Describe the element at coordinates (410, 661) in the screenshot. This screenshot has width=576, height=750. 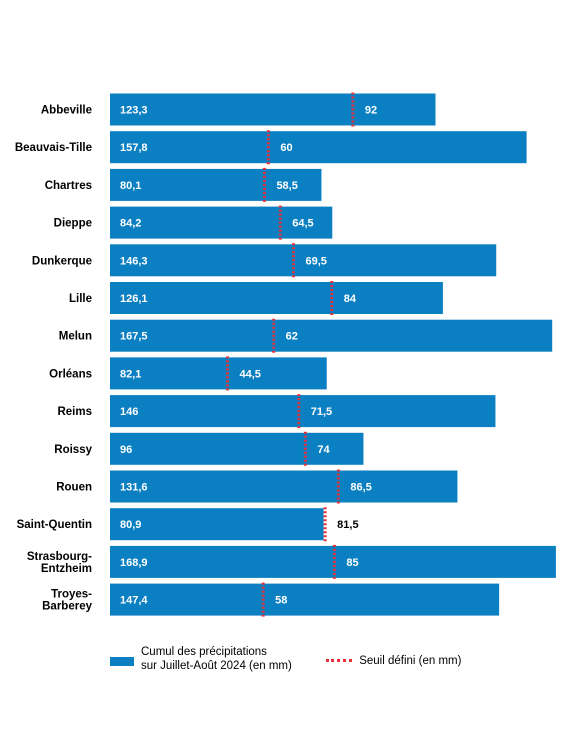
I see `legend-threshold-label: Seuil défini (en mm)` at that location.